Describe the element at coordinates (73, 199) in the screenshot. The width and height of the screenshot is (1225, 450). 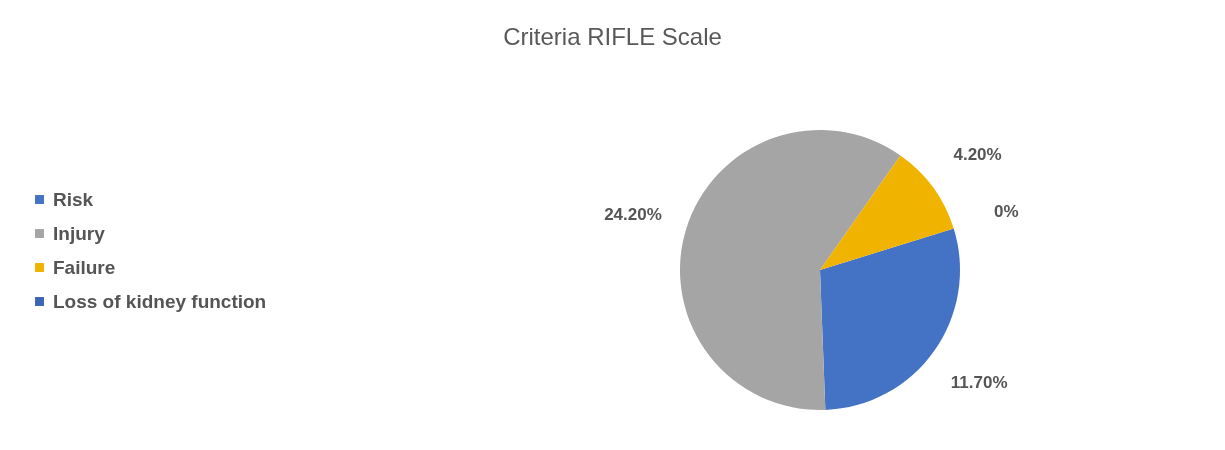
I see `legend-label: Risk` at that location.